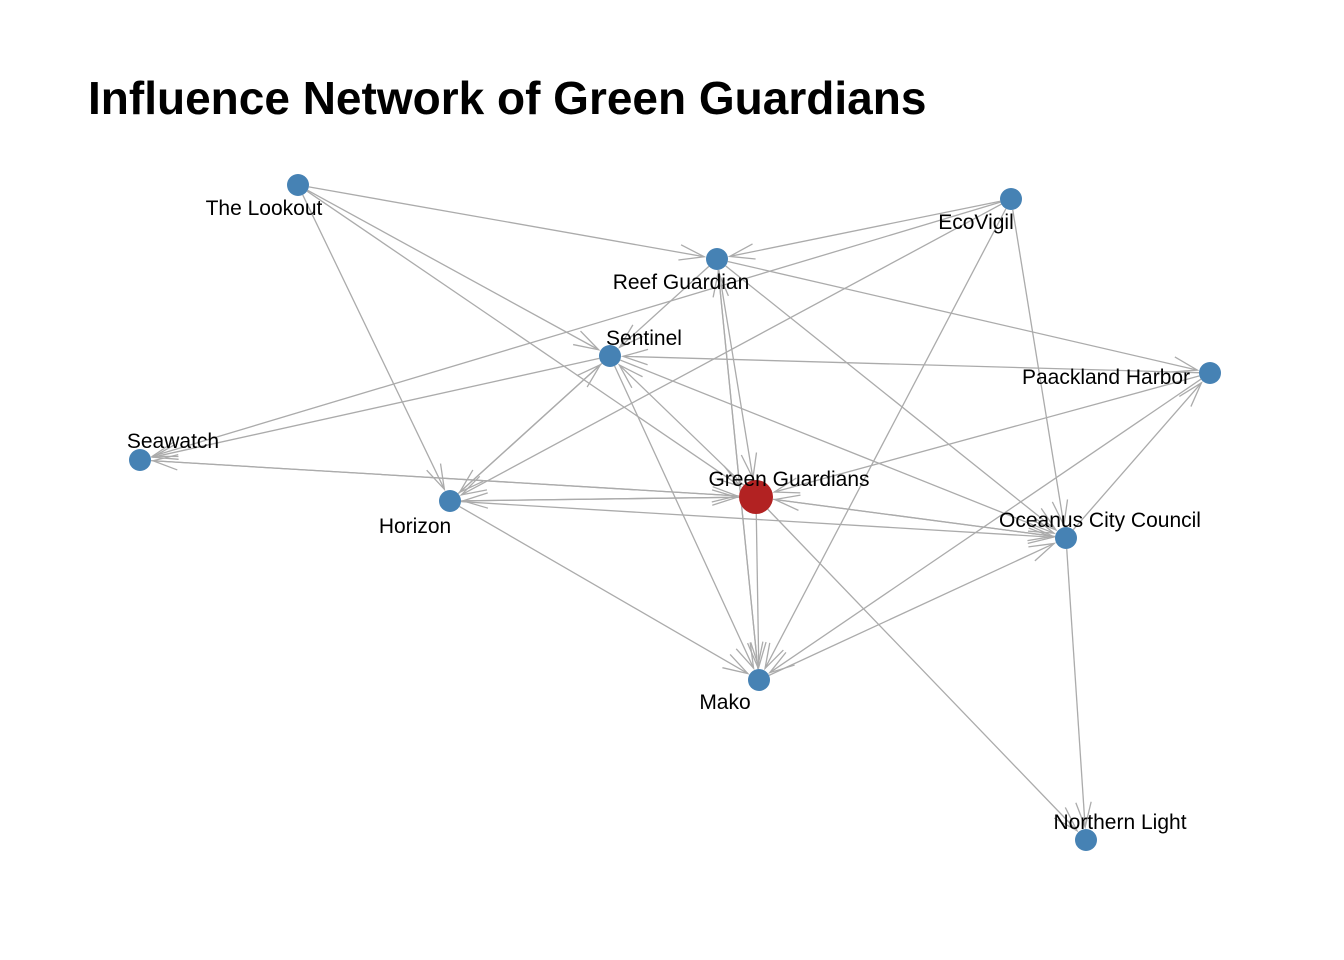 The image size is (1344, 960). I want to click on edge-paackland-harbor-to-green-guardians, so click(986, 434).